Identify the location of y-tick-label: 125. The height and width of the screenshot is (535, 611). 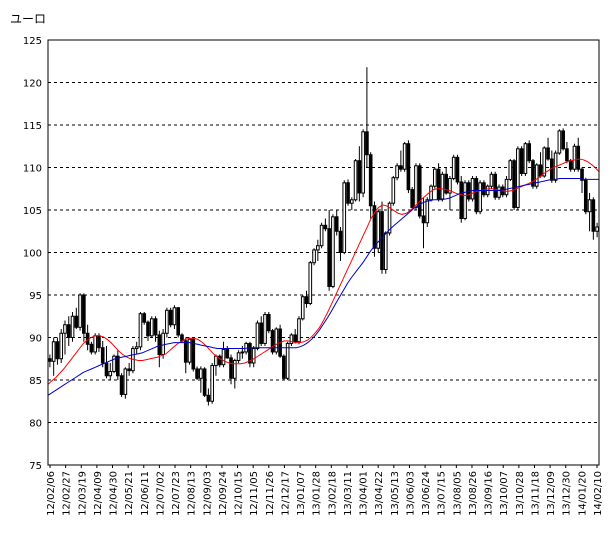
(32, 41).